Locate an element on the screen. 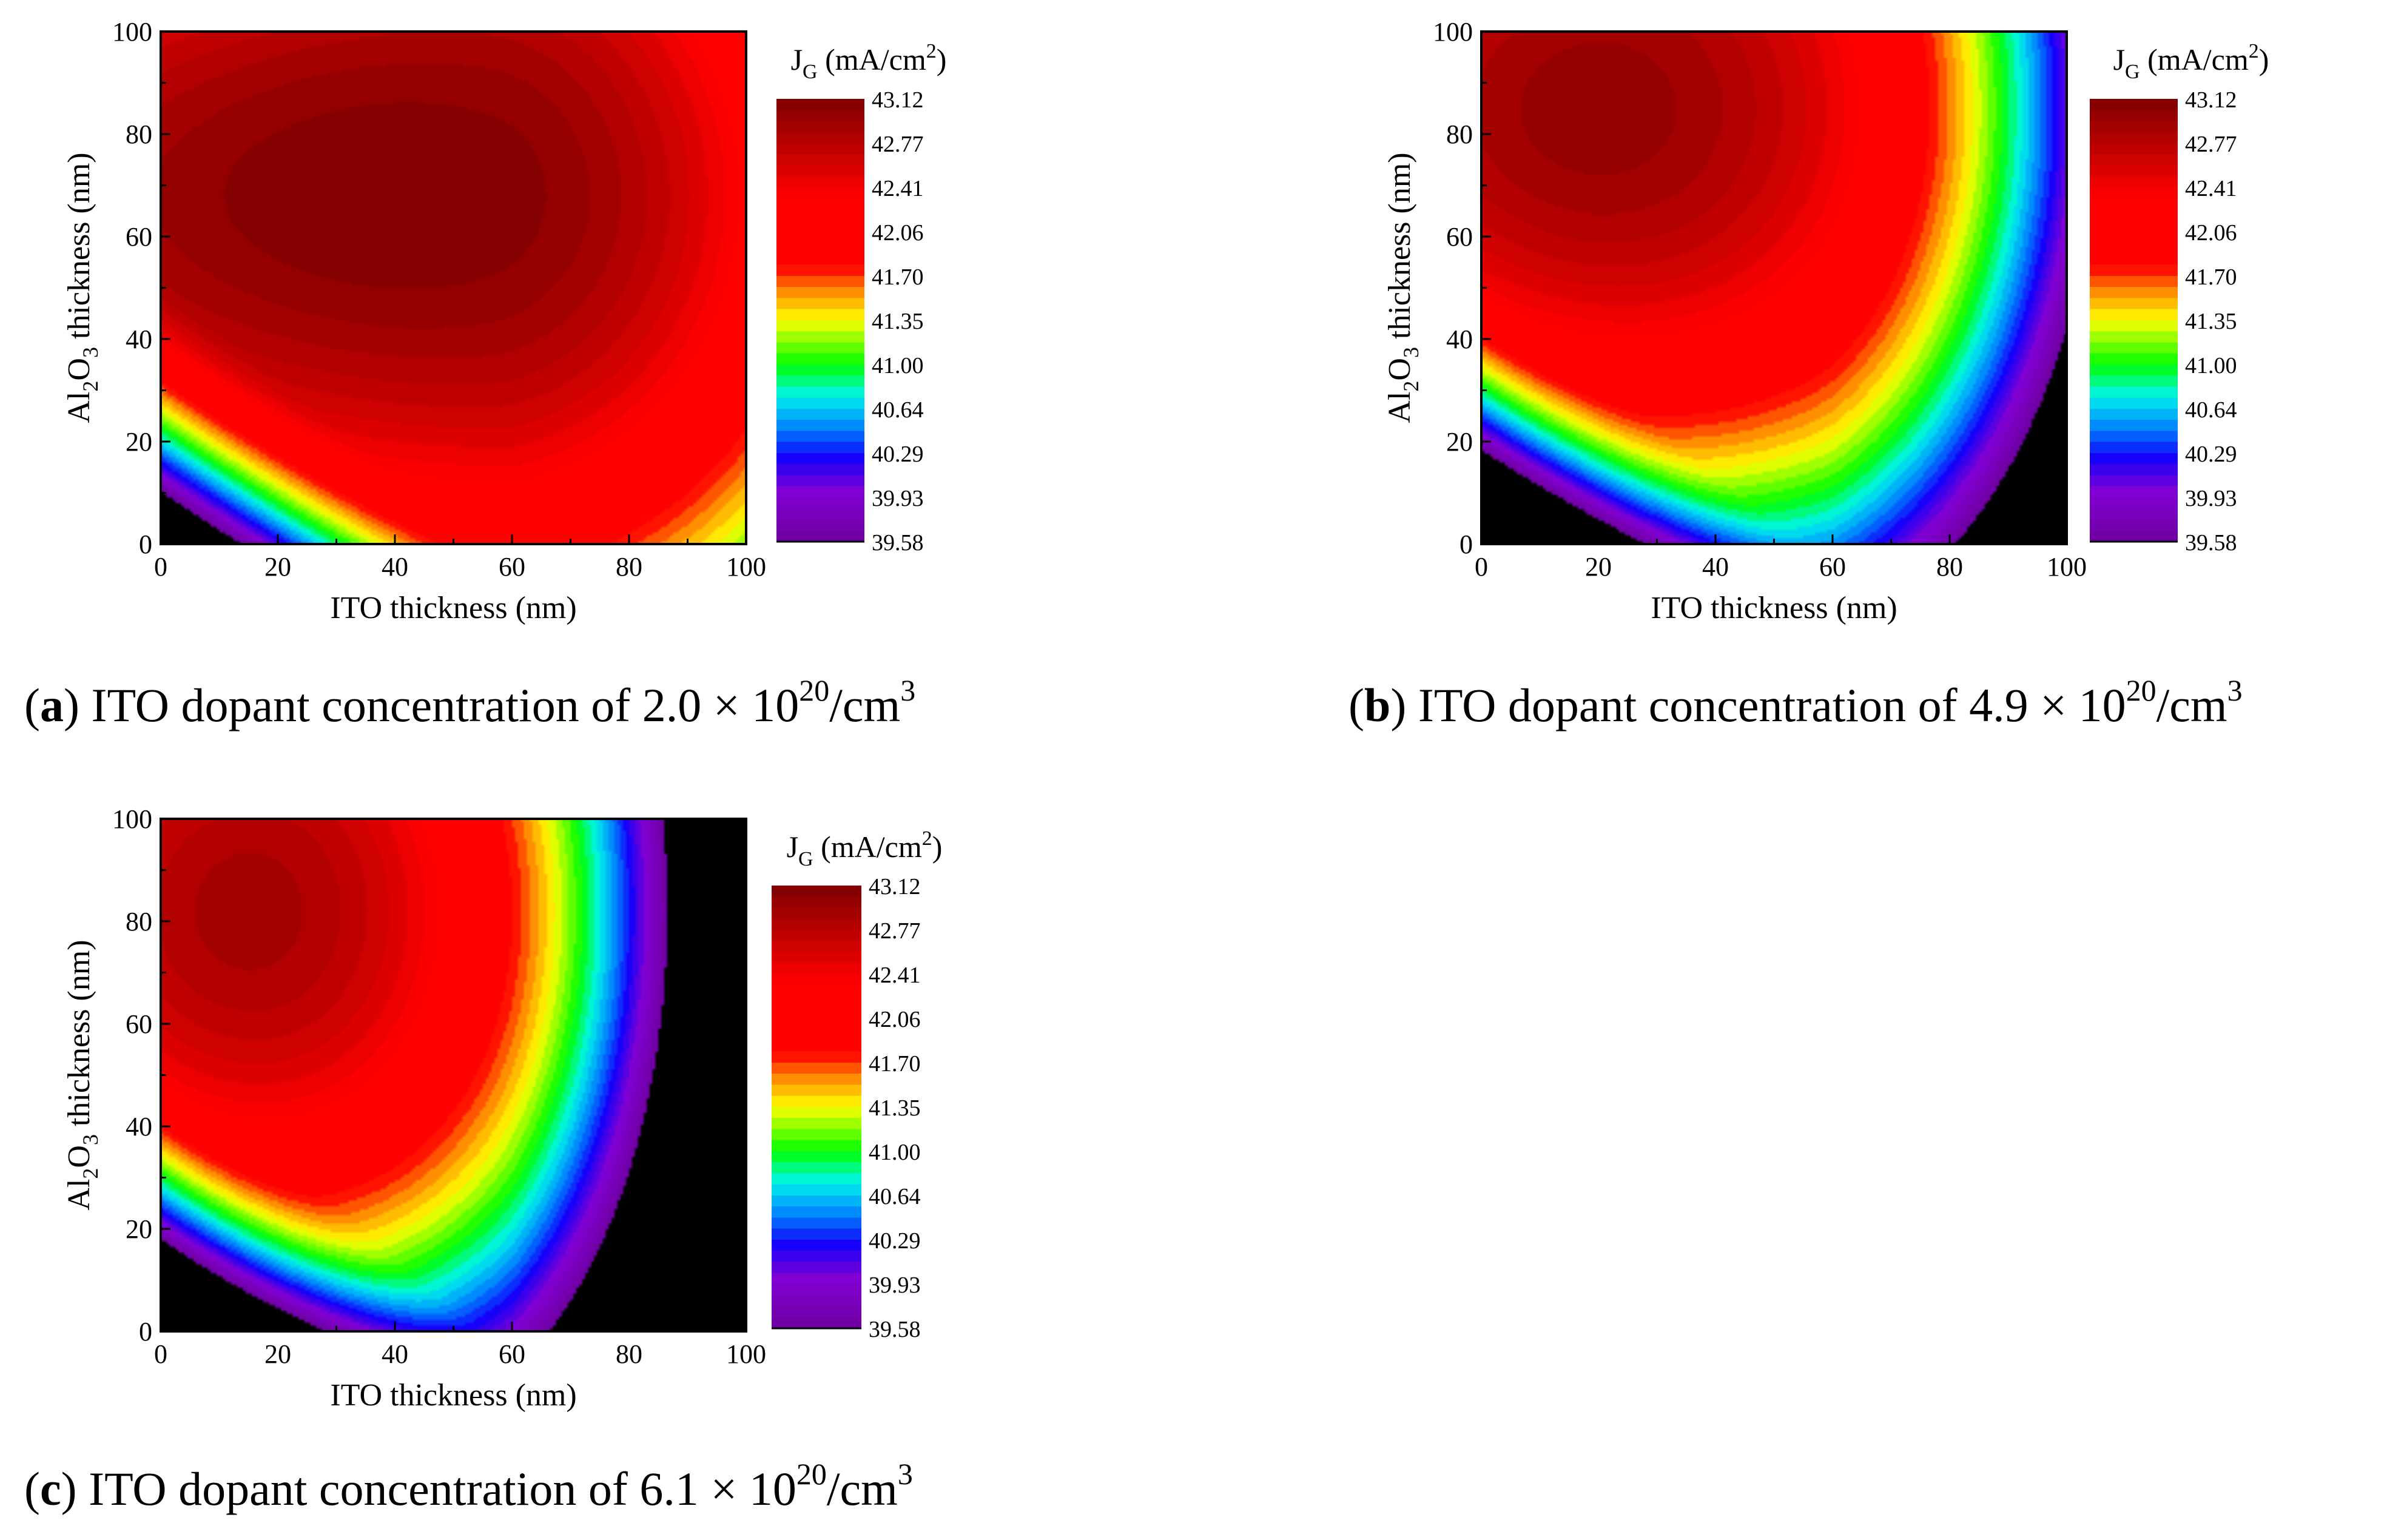  x-tick-label-c: 80 is located at coordinates (629, 1354).